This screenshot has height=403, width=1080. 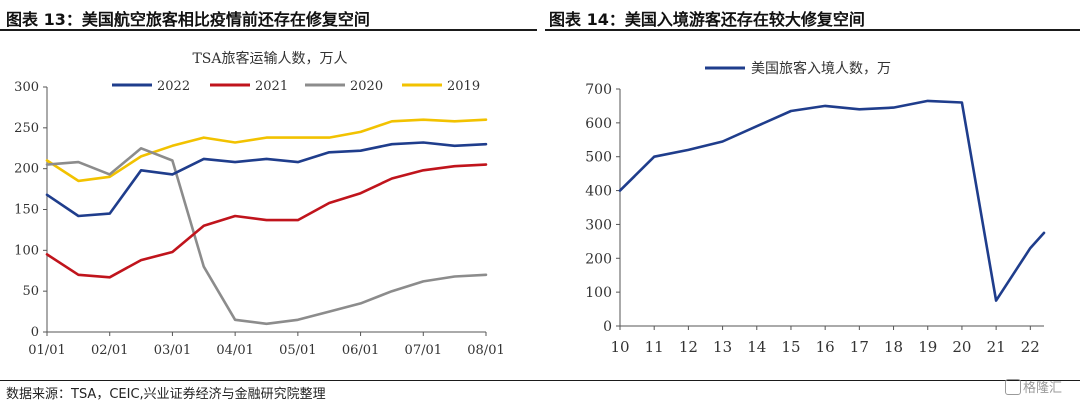 I want to click on x-tick-label: 19, so click(x=927, y=347).